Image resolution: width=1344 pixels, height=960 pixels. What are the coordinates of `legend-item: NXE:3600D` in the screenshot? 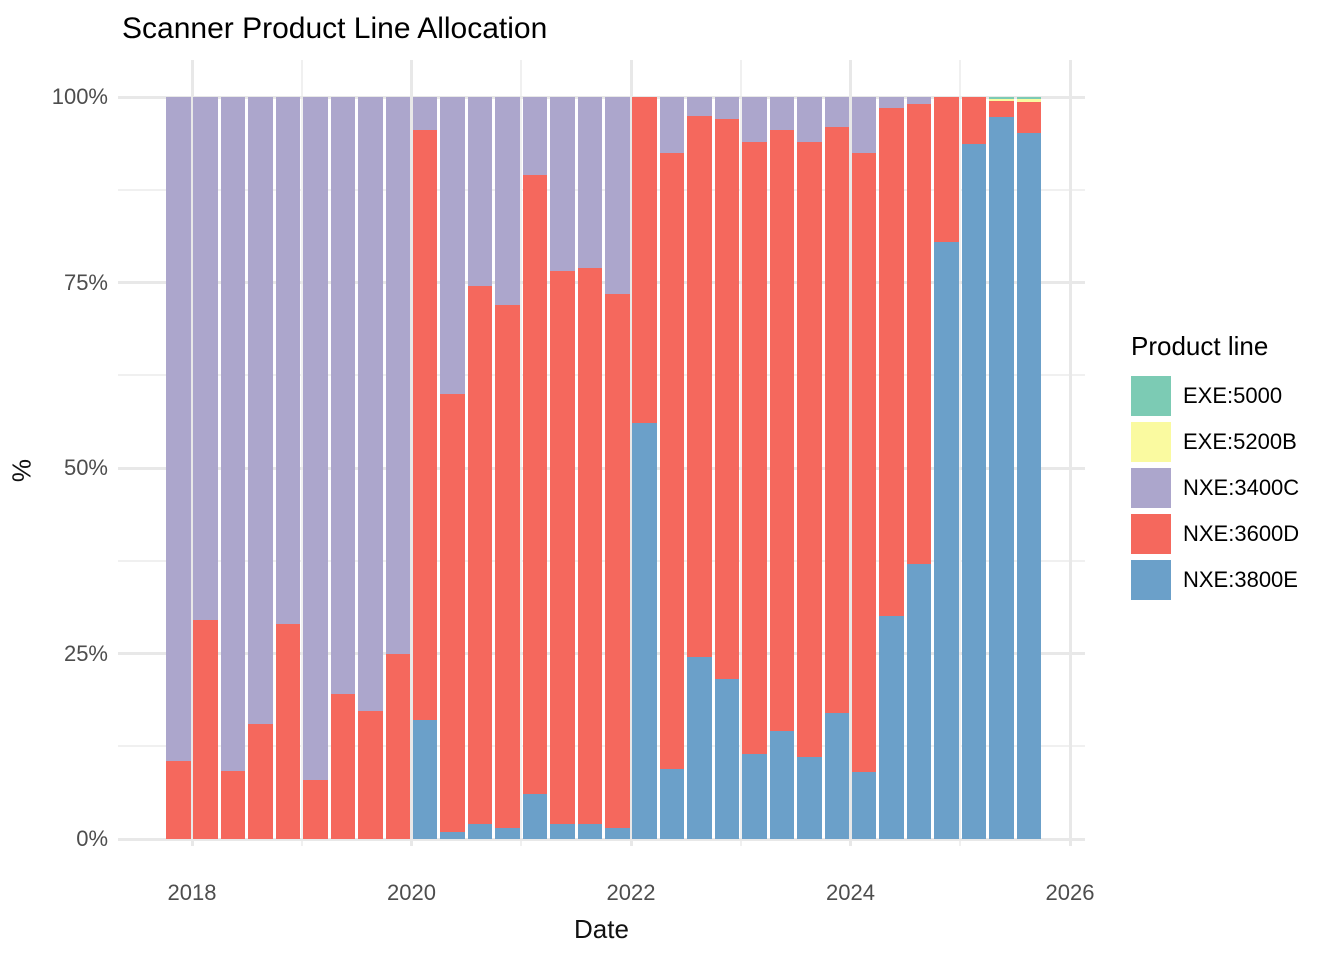 It's located at (1215, 534).